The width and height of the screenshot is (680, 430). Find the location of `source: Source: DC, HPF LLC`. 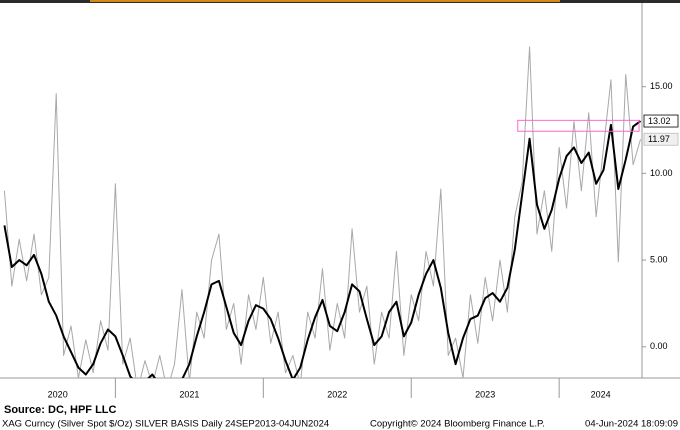

source: Source: DC, HPF LLC is located at coordinates (60, 410).